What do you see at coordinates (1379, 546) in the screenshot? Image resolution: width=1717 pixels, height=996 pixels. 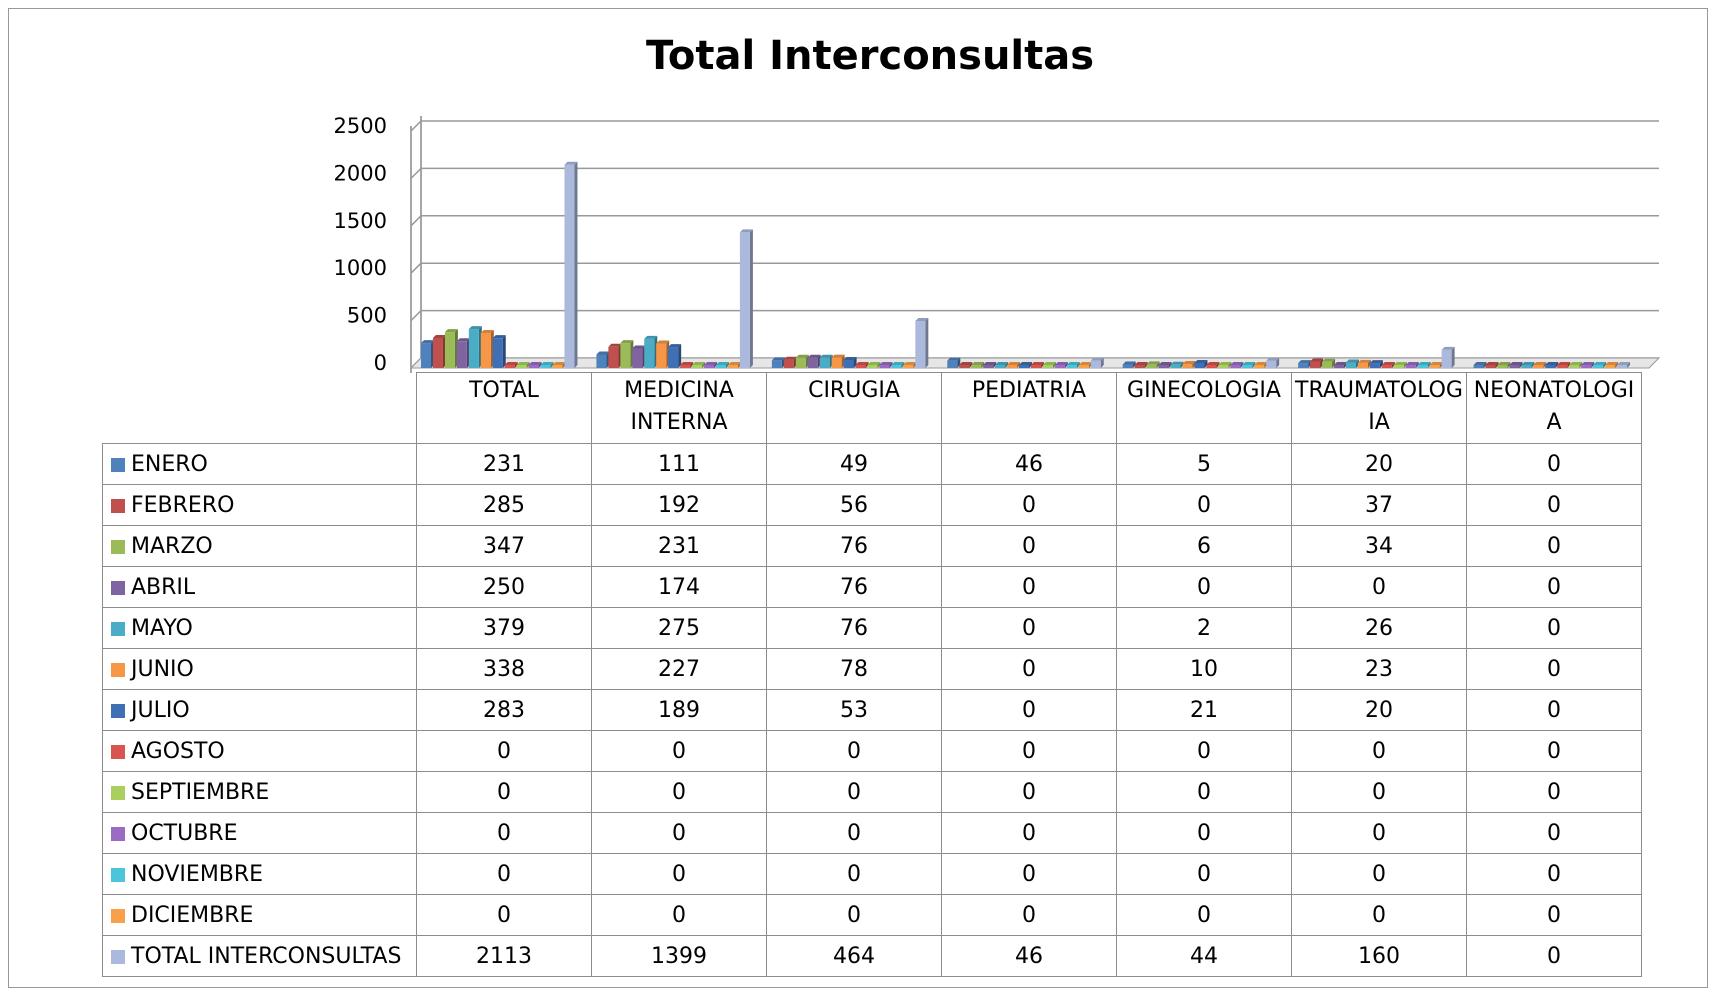 I see `table-value: 34` at bounding box center [1379, 546].